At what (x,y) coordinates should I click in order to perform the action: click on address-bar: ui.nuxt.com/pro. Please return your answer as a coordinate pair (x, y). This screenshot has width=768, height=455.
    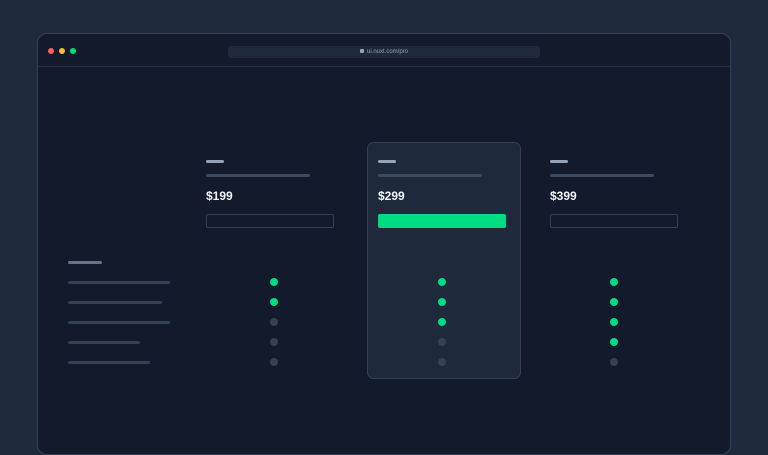
    Looking at the image, I should click on (384, 52).